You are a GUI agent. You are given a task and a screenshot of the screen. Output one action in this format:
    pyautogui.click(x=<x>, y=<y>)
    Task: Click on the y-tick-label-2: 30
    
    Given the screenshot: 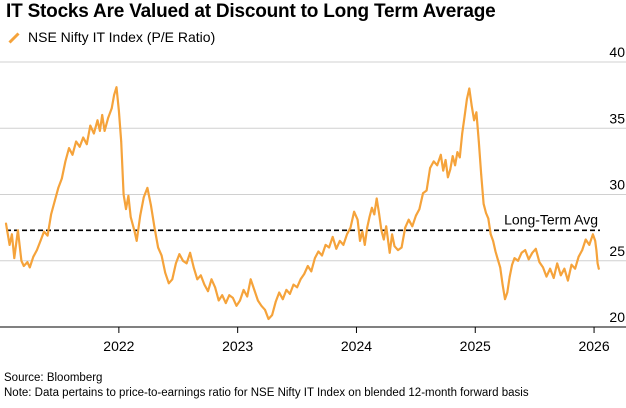 What is the action you would take?
    pyautogui.click(x=617, y=185)
    